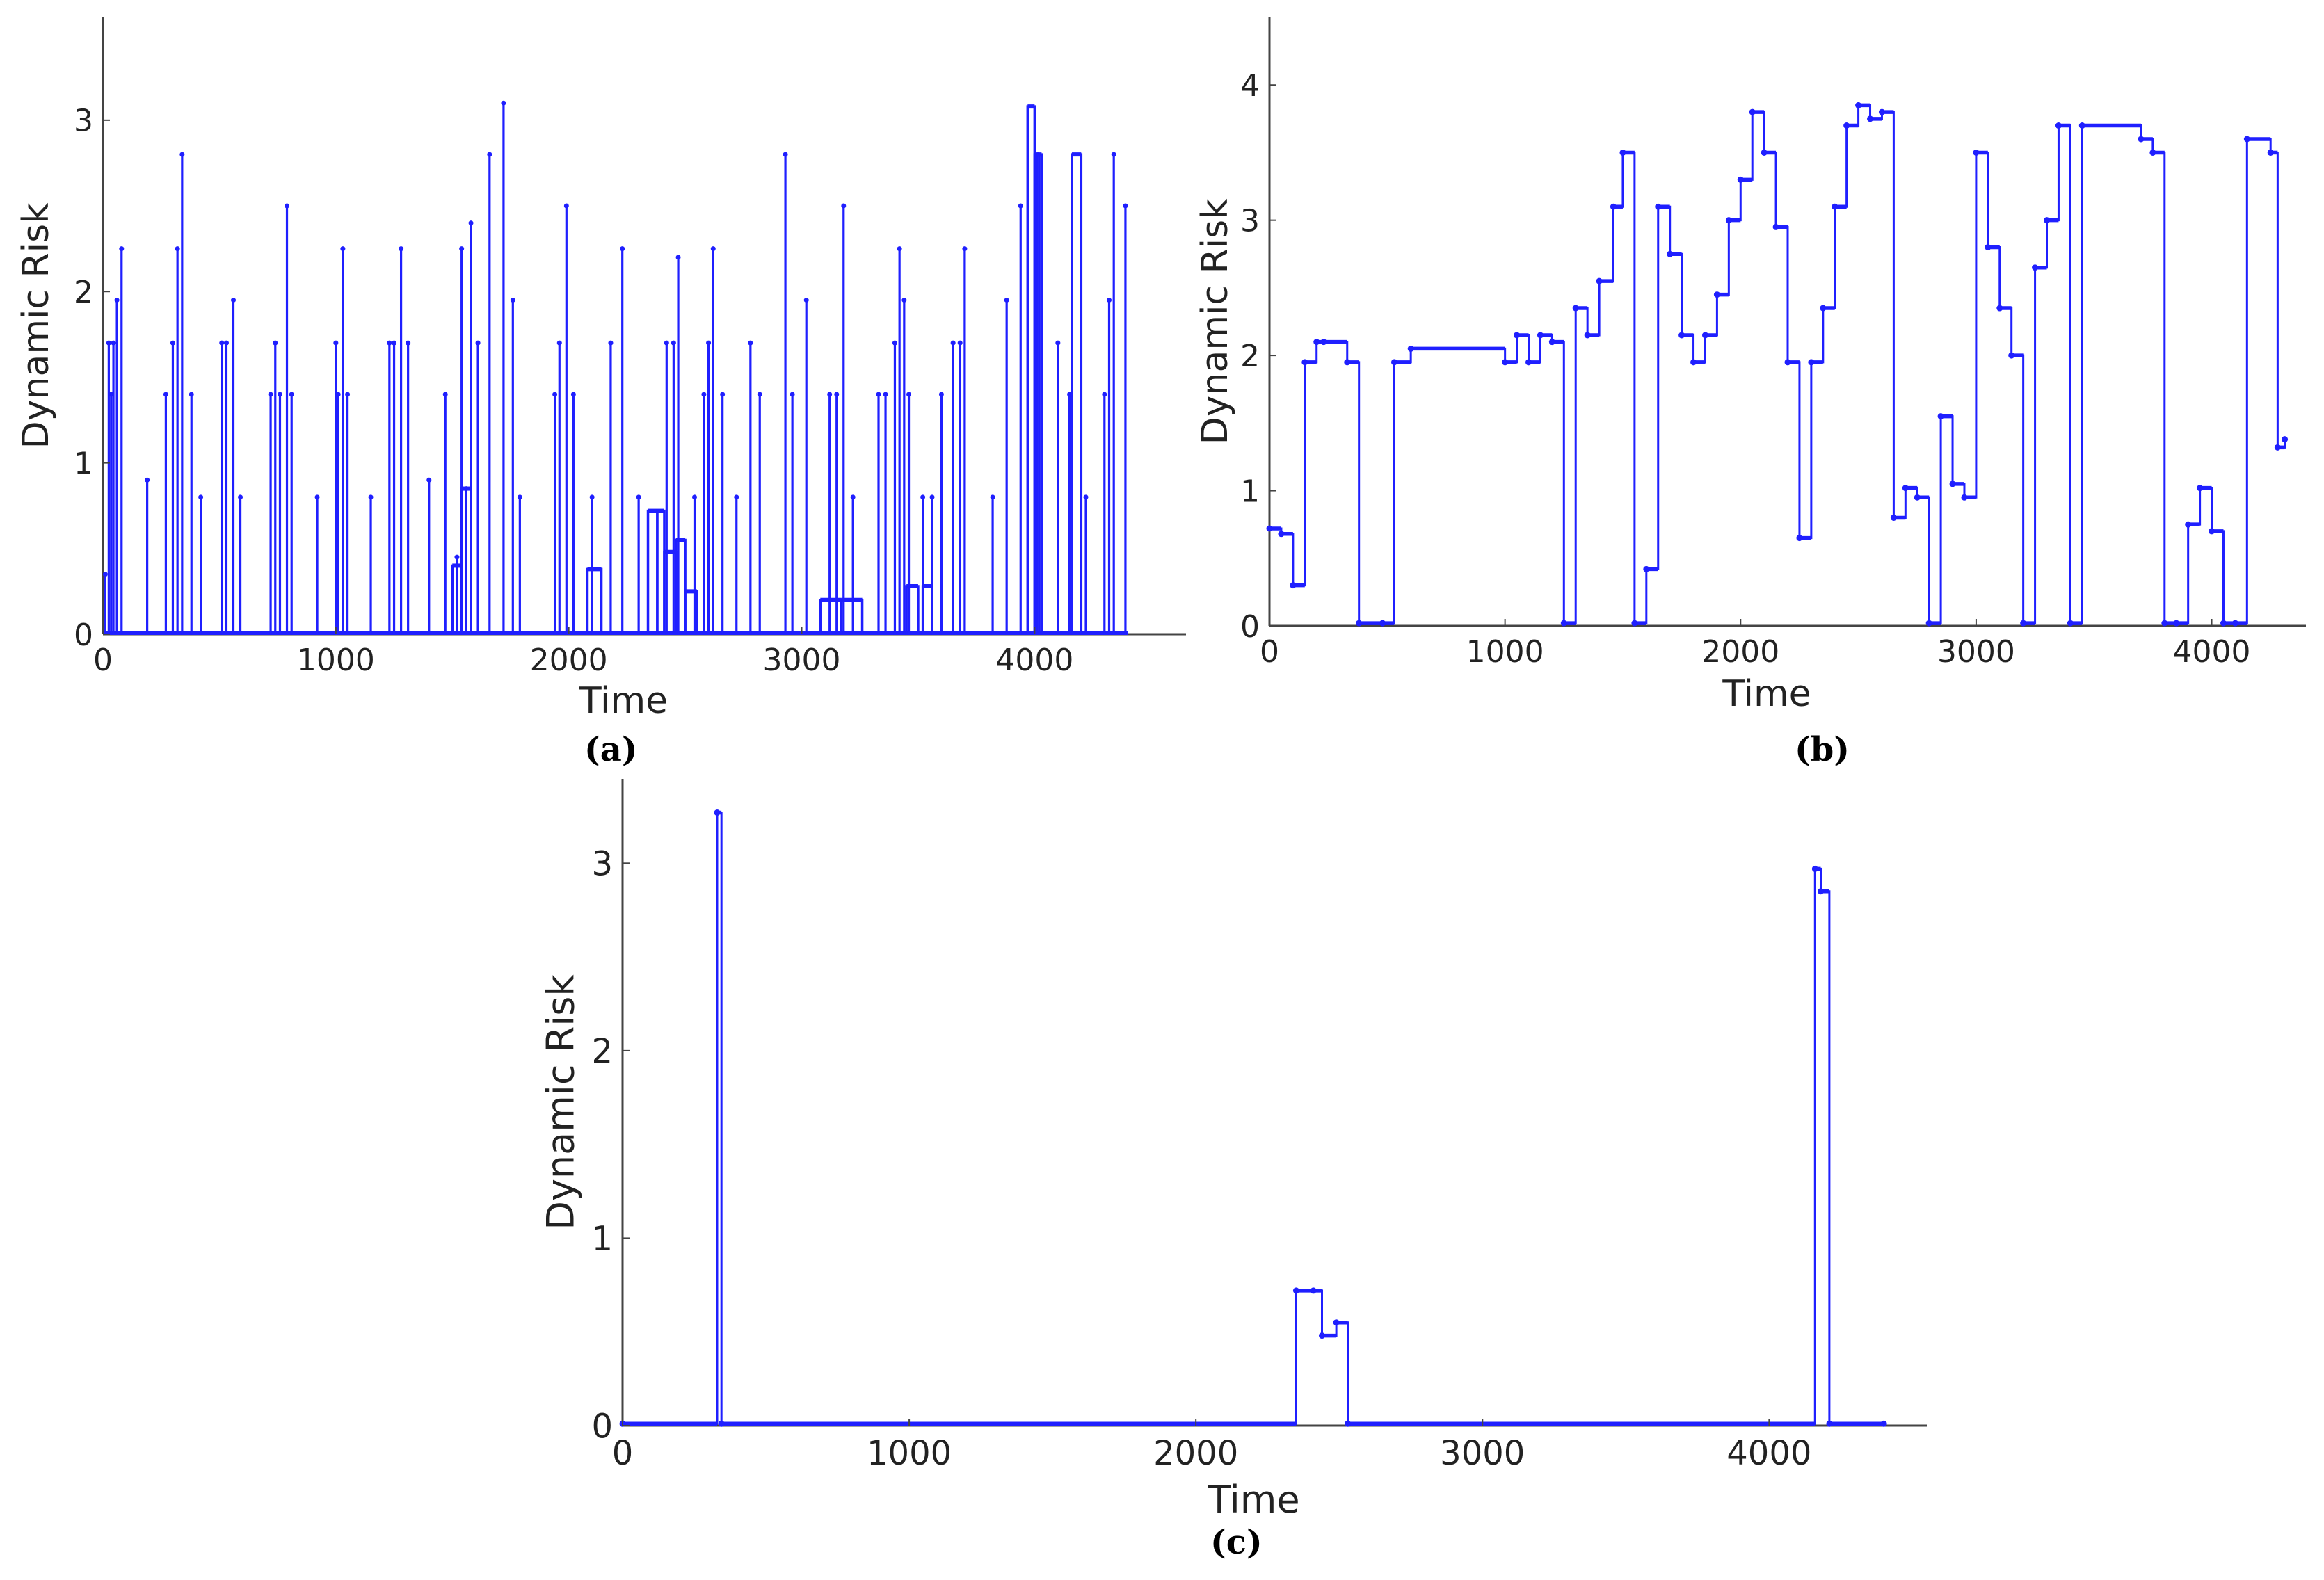 Image resolution: width=2324 pixels, height=1580 pixels. I want to click on chart-b-y-tick-label: 4, so click(1250, 86).